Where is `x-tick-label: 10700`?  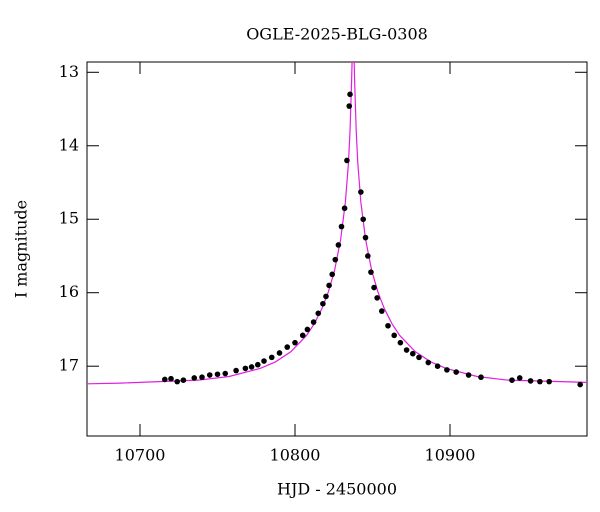
x-tick-label: 10700 is located at coordinates (140, 455).